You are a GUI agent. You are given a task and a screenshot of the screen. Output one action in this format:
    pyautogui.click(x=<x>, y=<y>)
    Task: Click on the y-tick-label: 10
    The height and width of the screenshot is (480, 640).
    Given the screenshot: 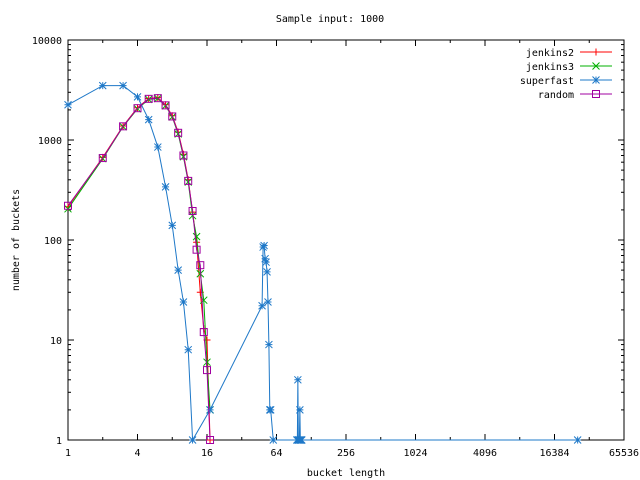 What is the action you would take?
    pyautogui.click(x=56, y=341)
    